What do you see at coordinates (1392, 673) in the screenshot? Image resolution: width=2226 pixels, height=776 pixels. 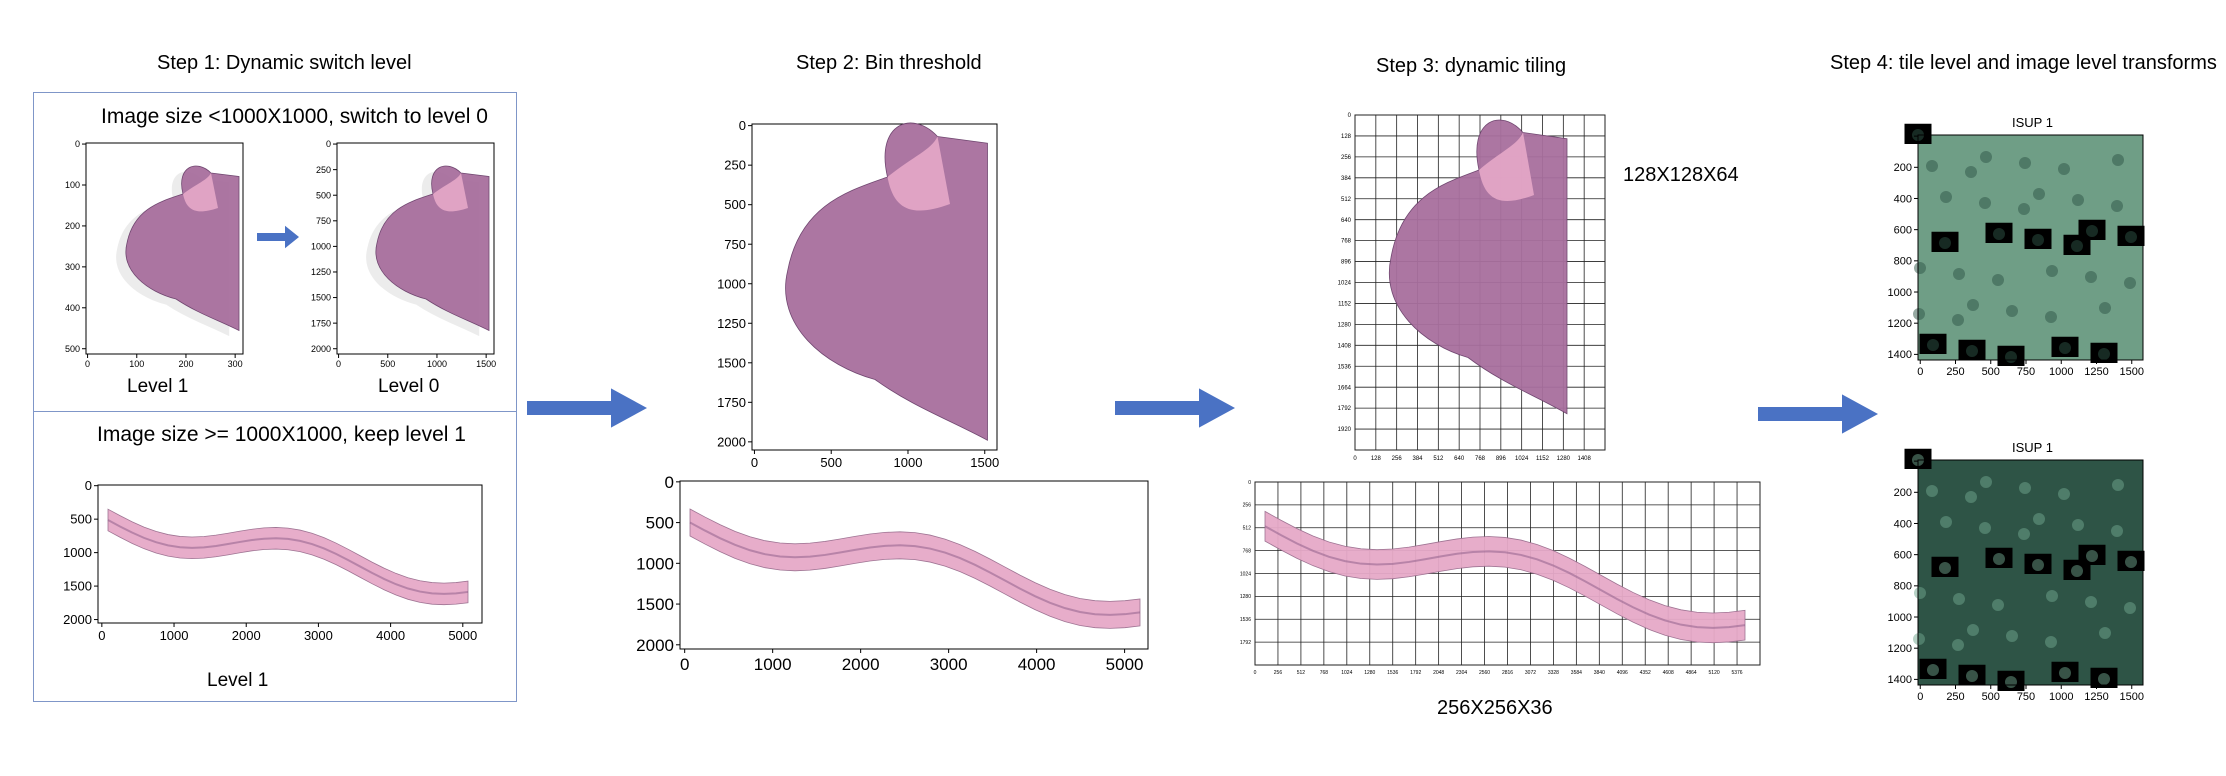 I see `step3-grid-b-xtick-label: 1536` at bounding box center [1392, 673].